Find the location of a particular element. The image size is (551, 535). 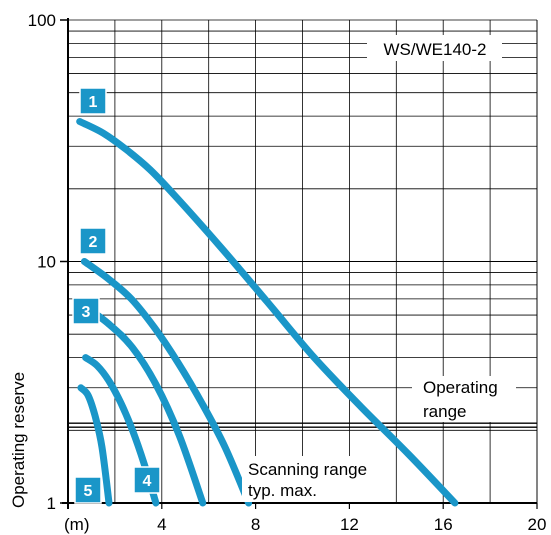

x-tick-label: 20 is located at coordinates (537, 524).